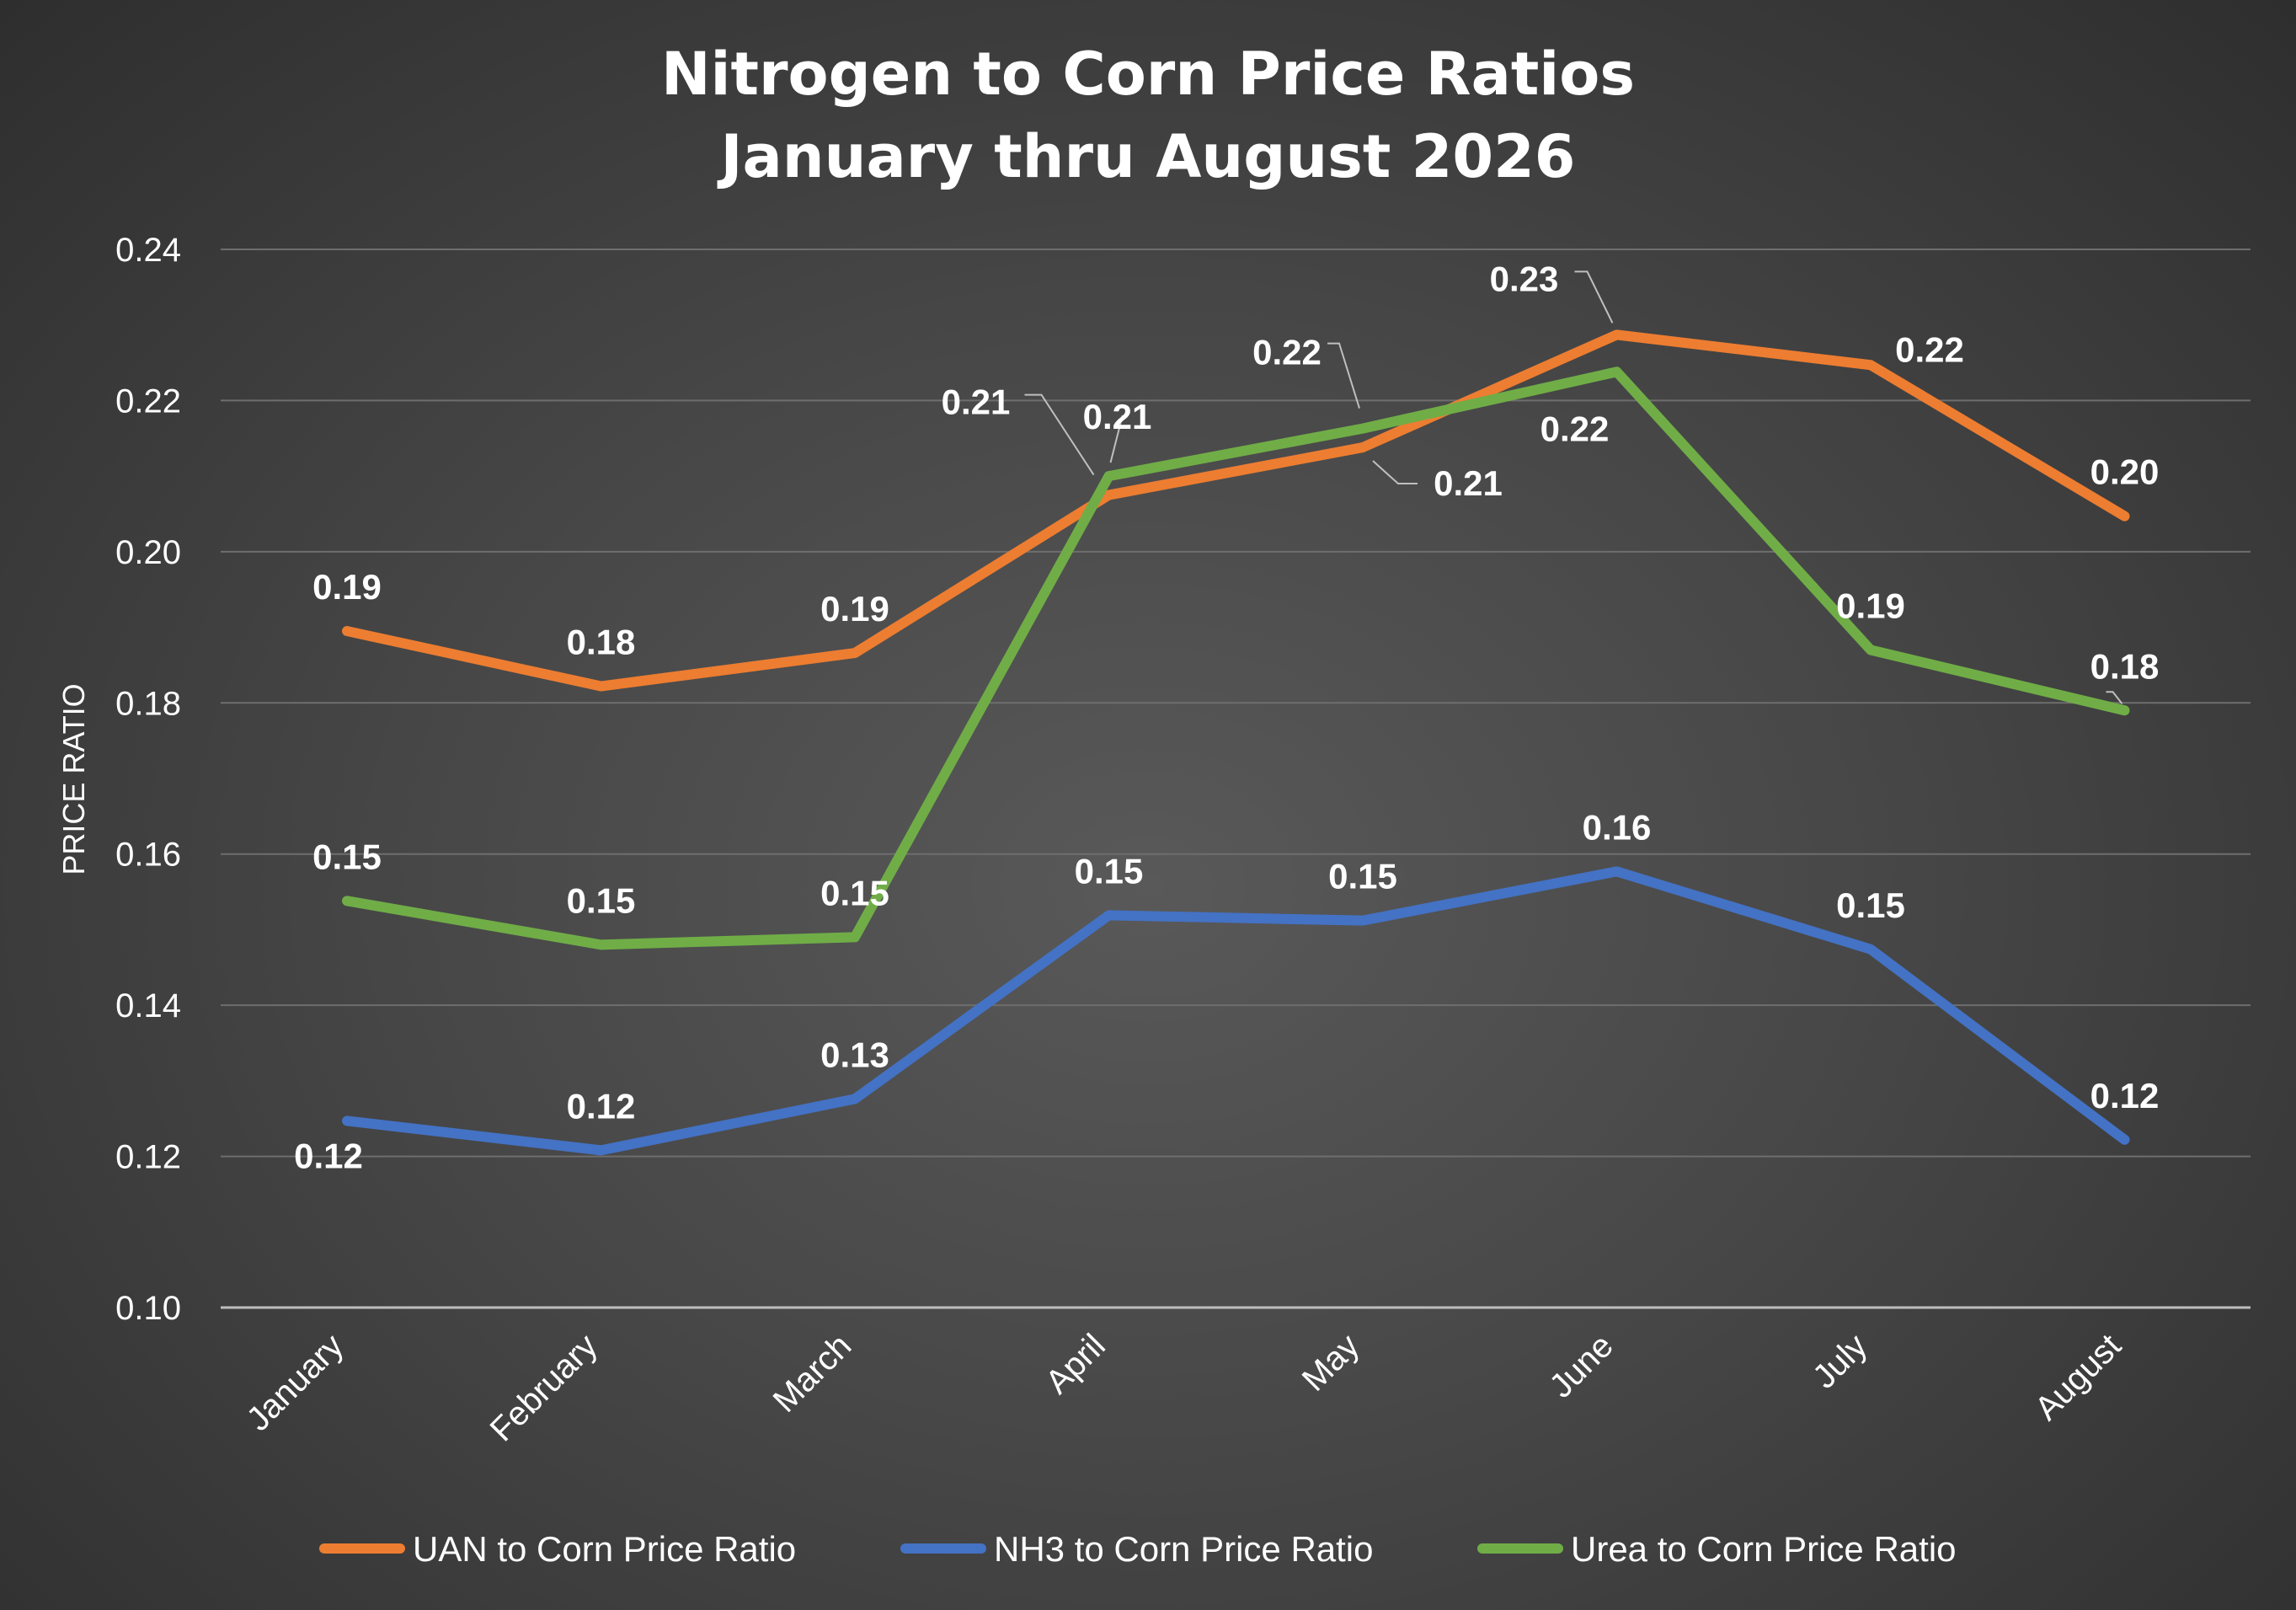  Describe the element at coordinates (295, 1382) in the screenshot. I see `x-category-label: January` at that location.